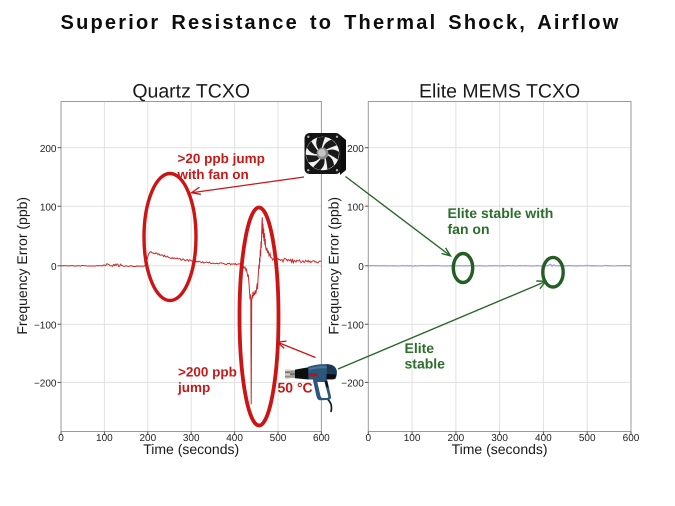 This screenshot has height=506, width=675. I want to click on svg-text: Elite MEMS TCXO, so click(499, 92).